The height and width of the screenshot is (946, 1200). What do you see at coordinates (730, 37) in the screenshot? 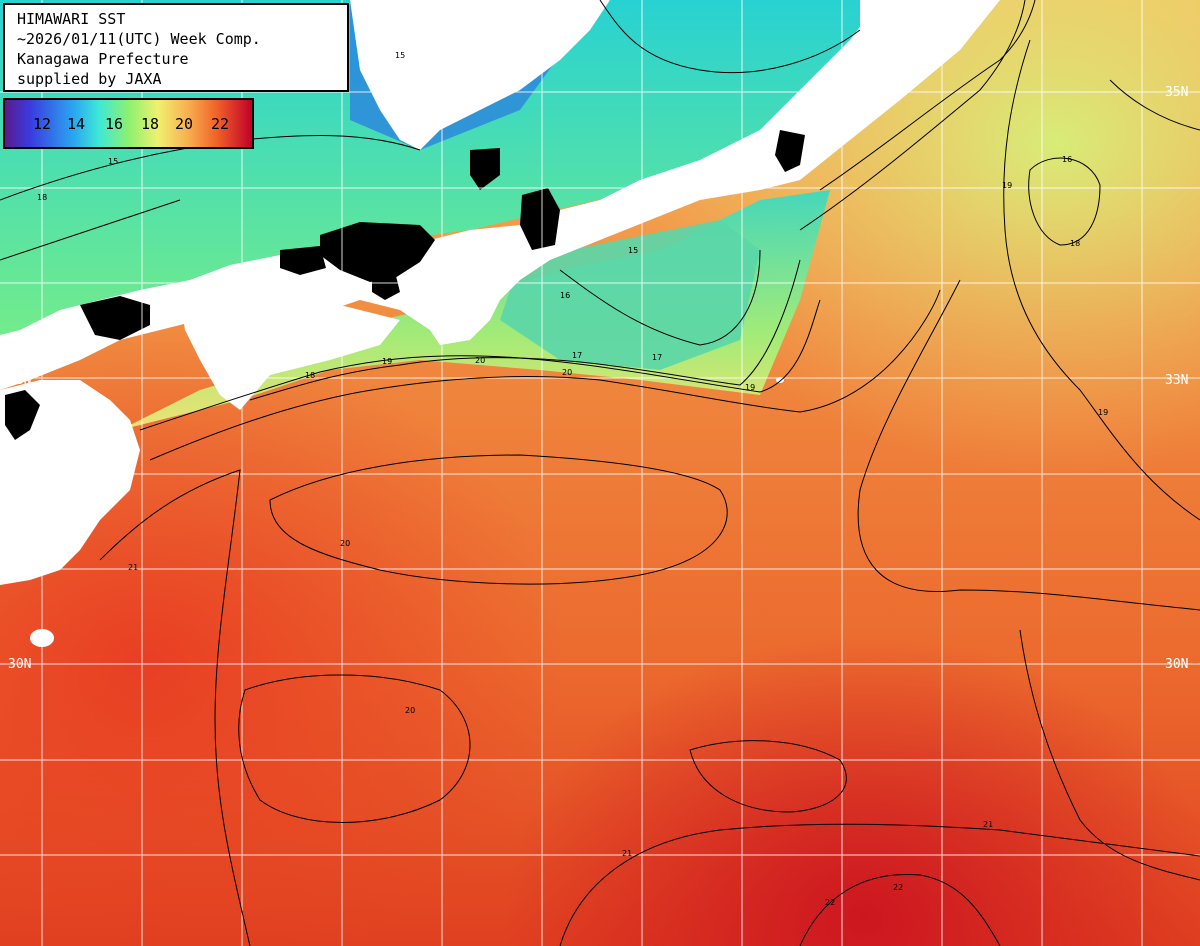
I see `isotherm-15-north-coast` at bounding box center [730, 37].